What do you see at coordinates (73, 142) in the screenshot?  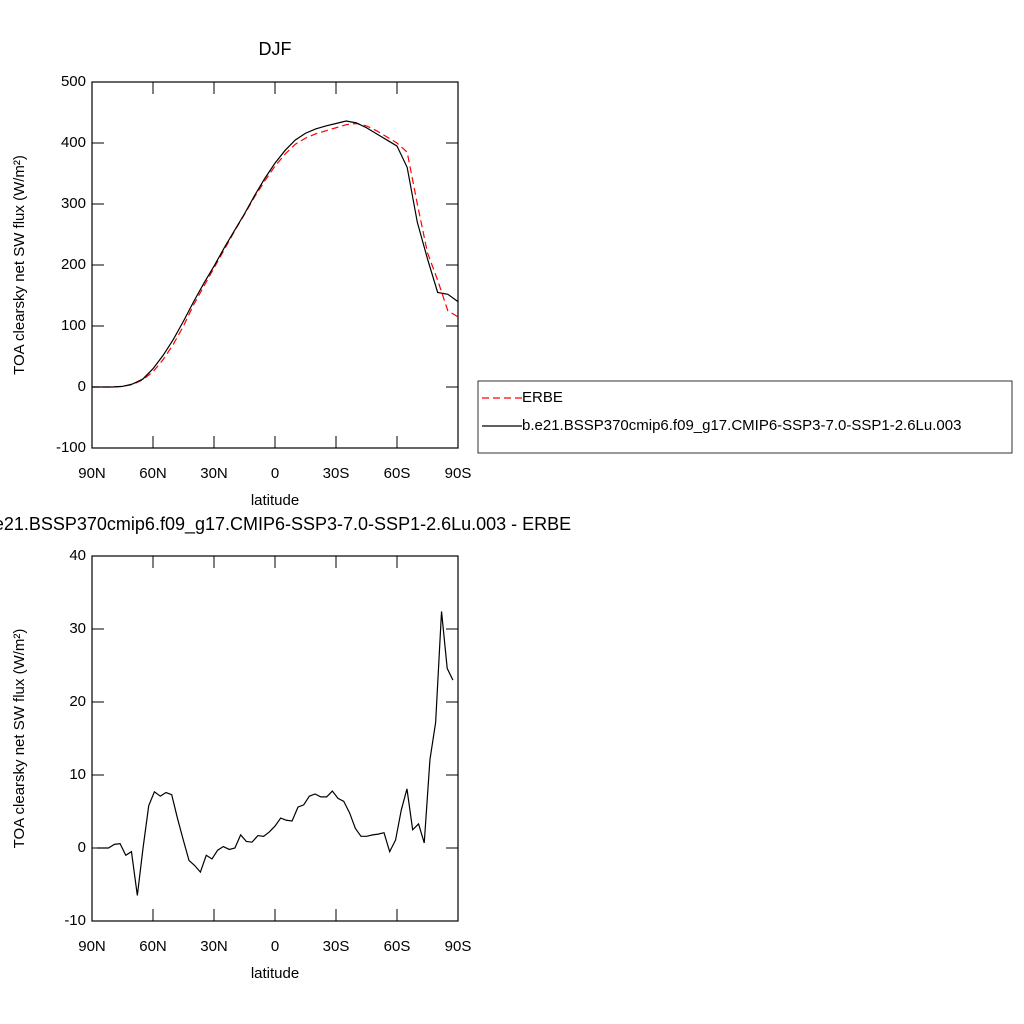 I see `y-tick-label: 400` at bounding box center [73, 142].